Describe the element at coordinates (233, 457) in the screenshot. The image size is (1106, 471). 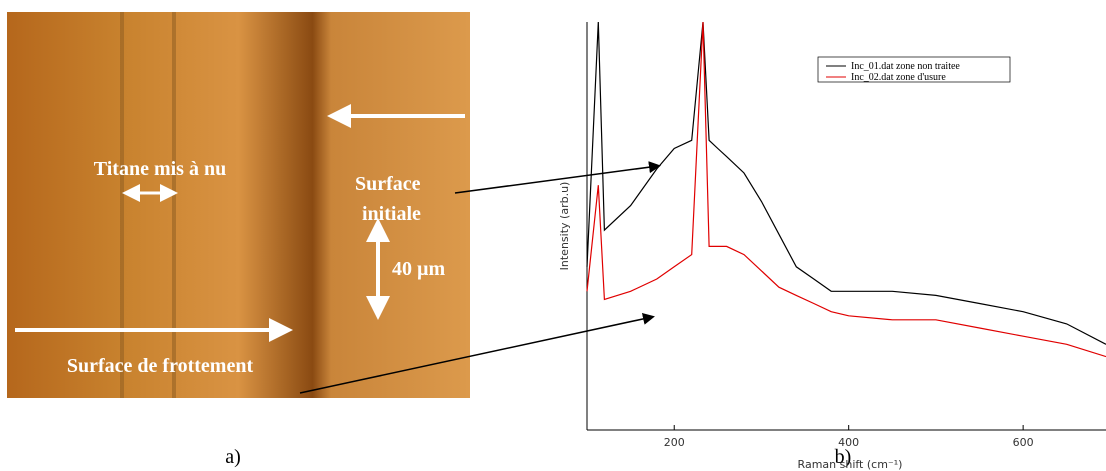
I see `caption: a)` at that location.